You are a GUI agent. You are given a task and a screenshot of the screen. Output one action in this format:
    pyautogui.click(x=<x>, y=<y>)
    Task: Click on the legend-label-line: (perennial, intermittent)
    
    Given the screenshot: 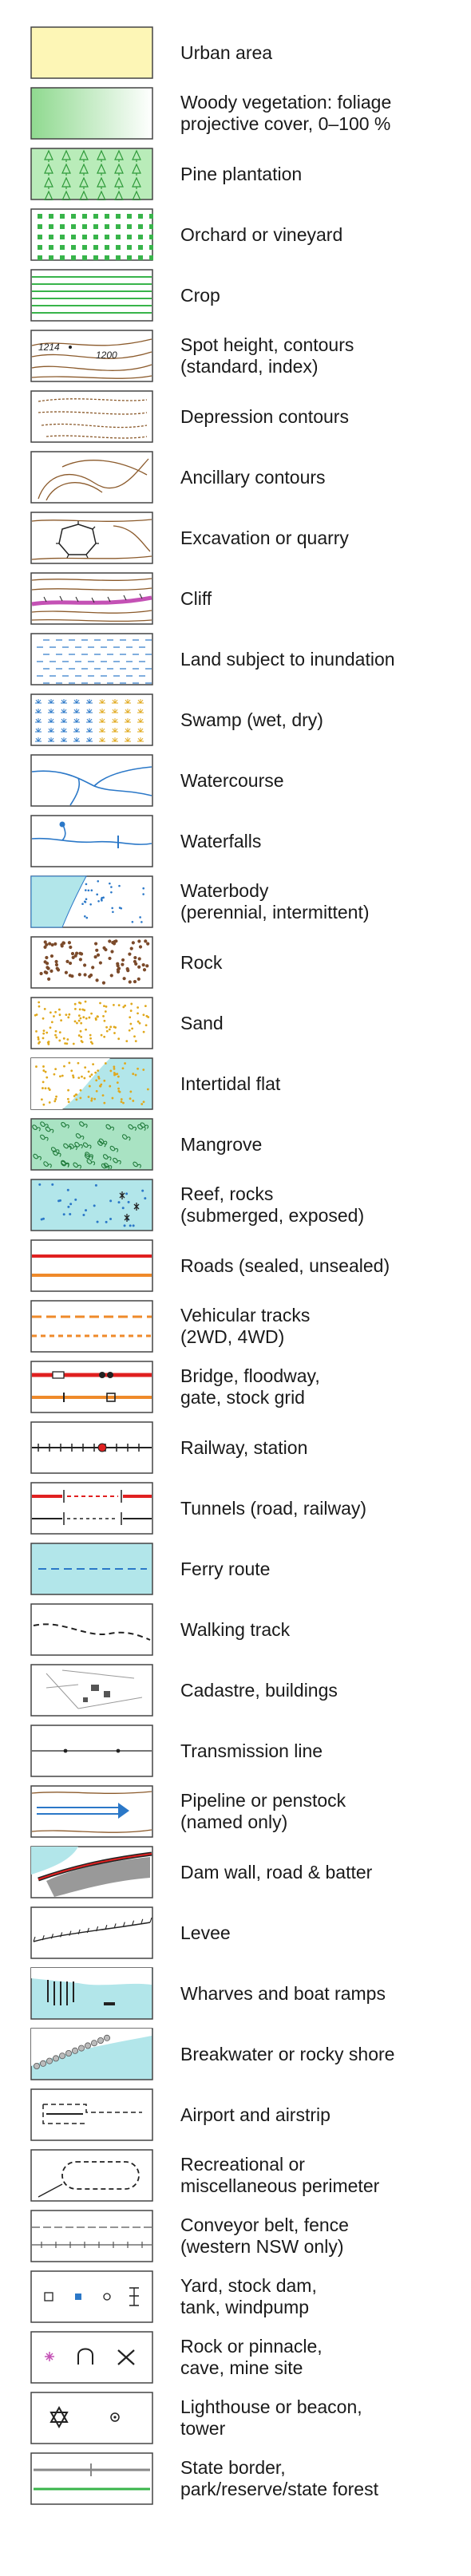 What is the action you would take?
    pyautogui.click(x=275, y=912)
    